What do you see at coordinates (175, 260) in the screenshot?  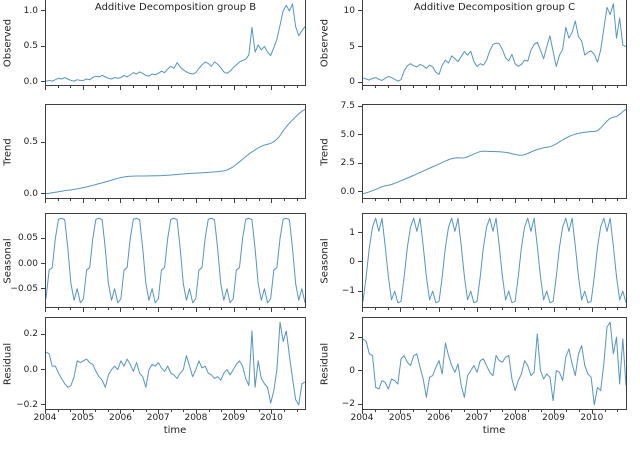 I see `series-line-seasonal-group-b` at bounding box center [175, 260].